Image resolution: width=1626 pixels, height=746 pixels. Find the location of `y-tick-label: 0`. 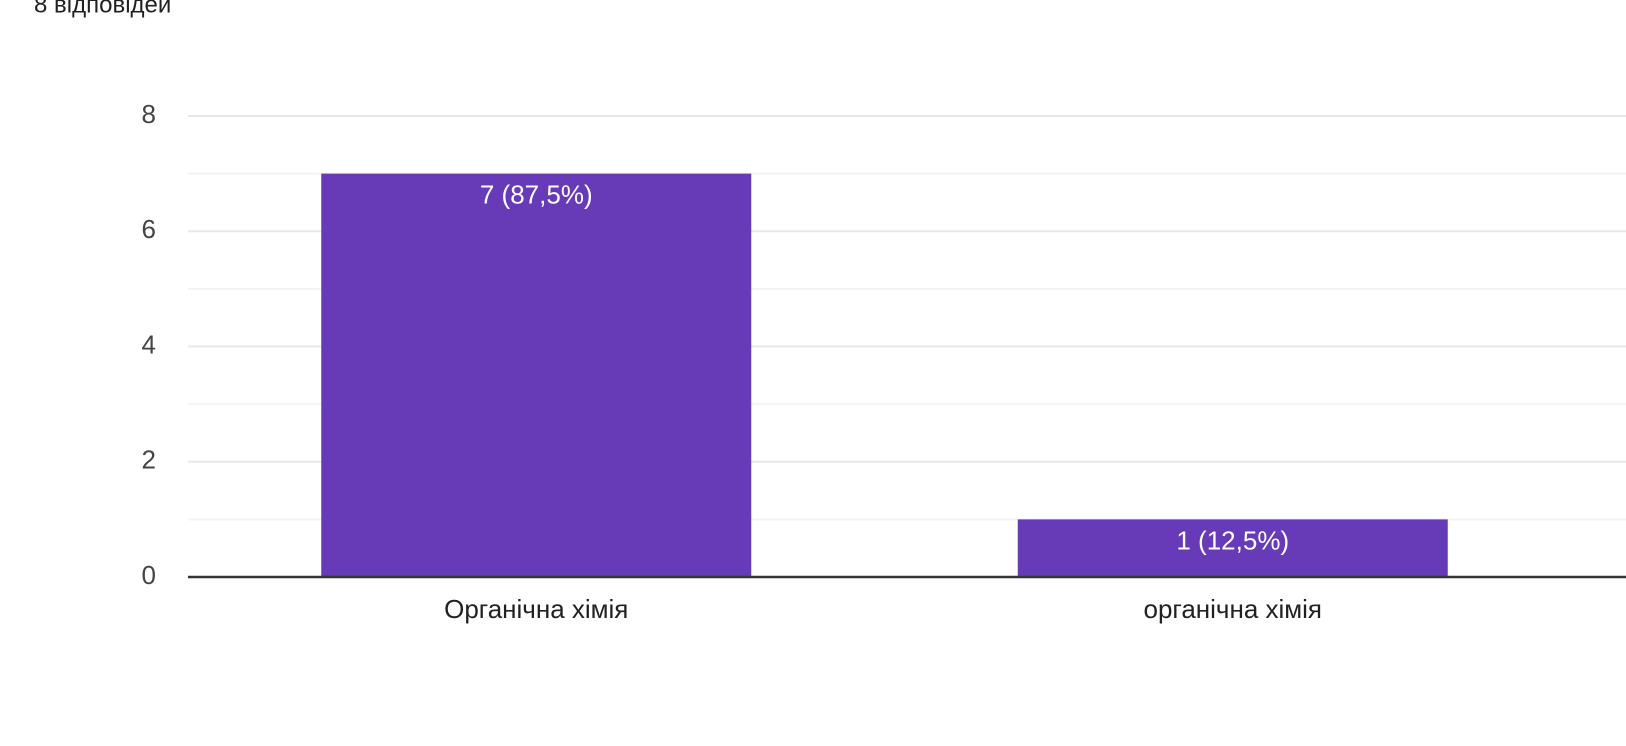

y-tick-label: 0 is located at coordinates (149, 575).